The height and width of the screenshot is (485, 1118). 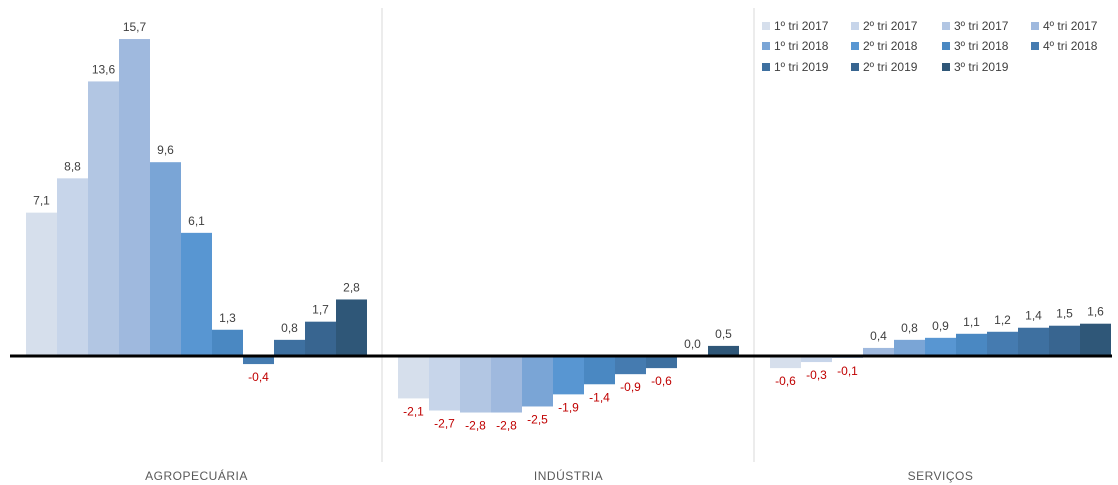 I want to click on category-label: INDÚSTRIA, so click(x=568, y=475).